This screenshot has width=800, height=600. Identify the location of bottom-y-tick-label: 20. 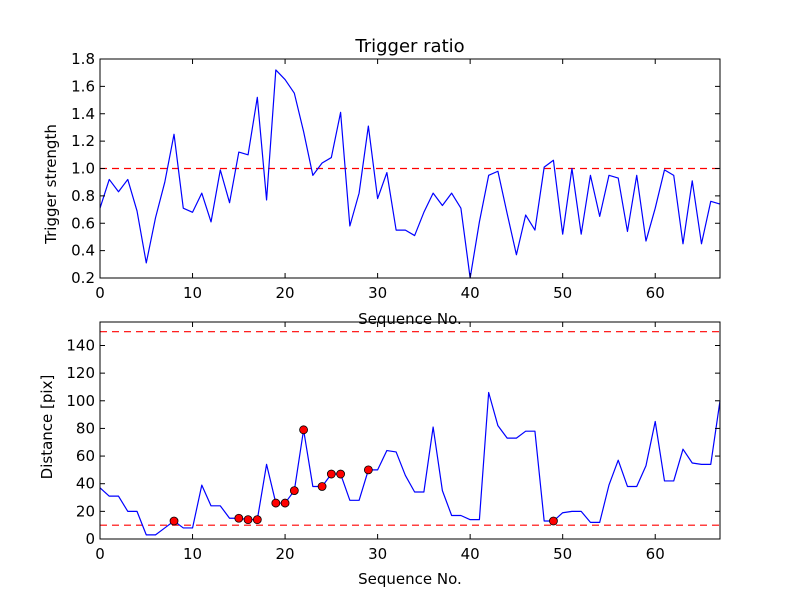
(85, 511).